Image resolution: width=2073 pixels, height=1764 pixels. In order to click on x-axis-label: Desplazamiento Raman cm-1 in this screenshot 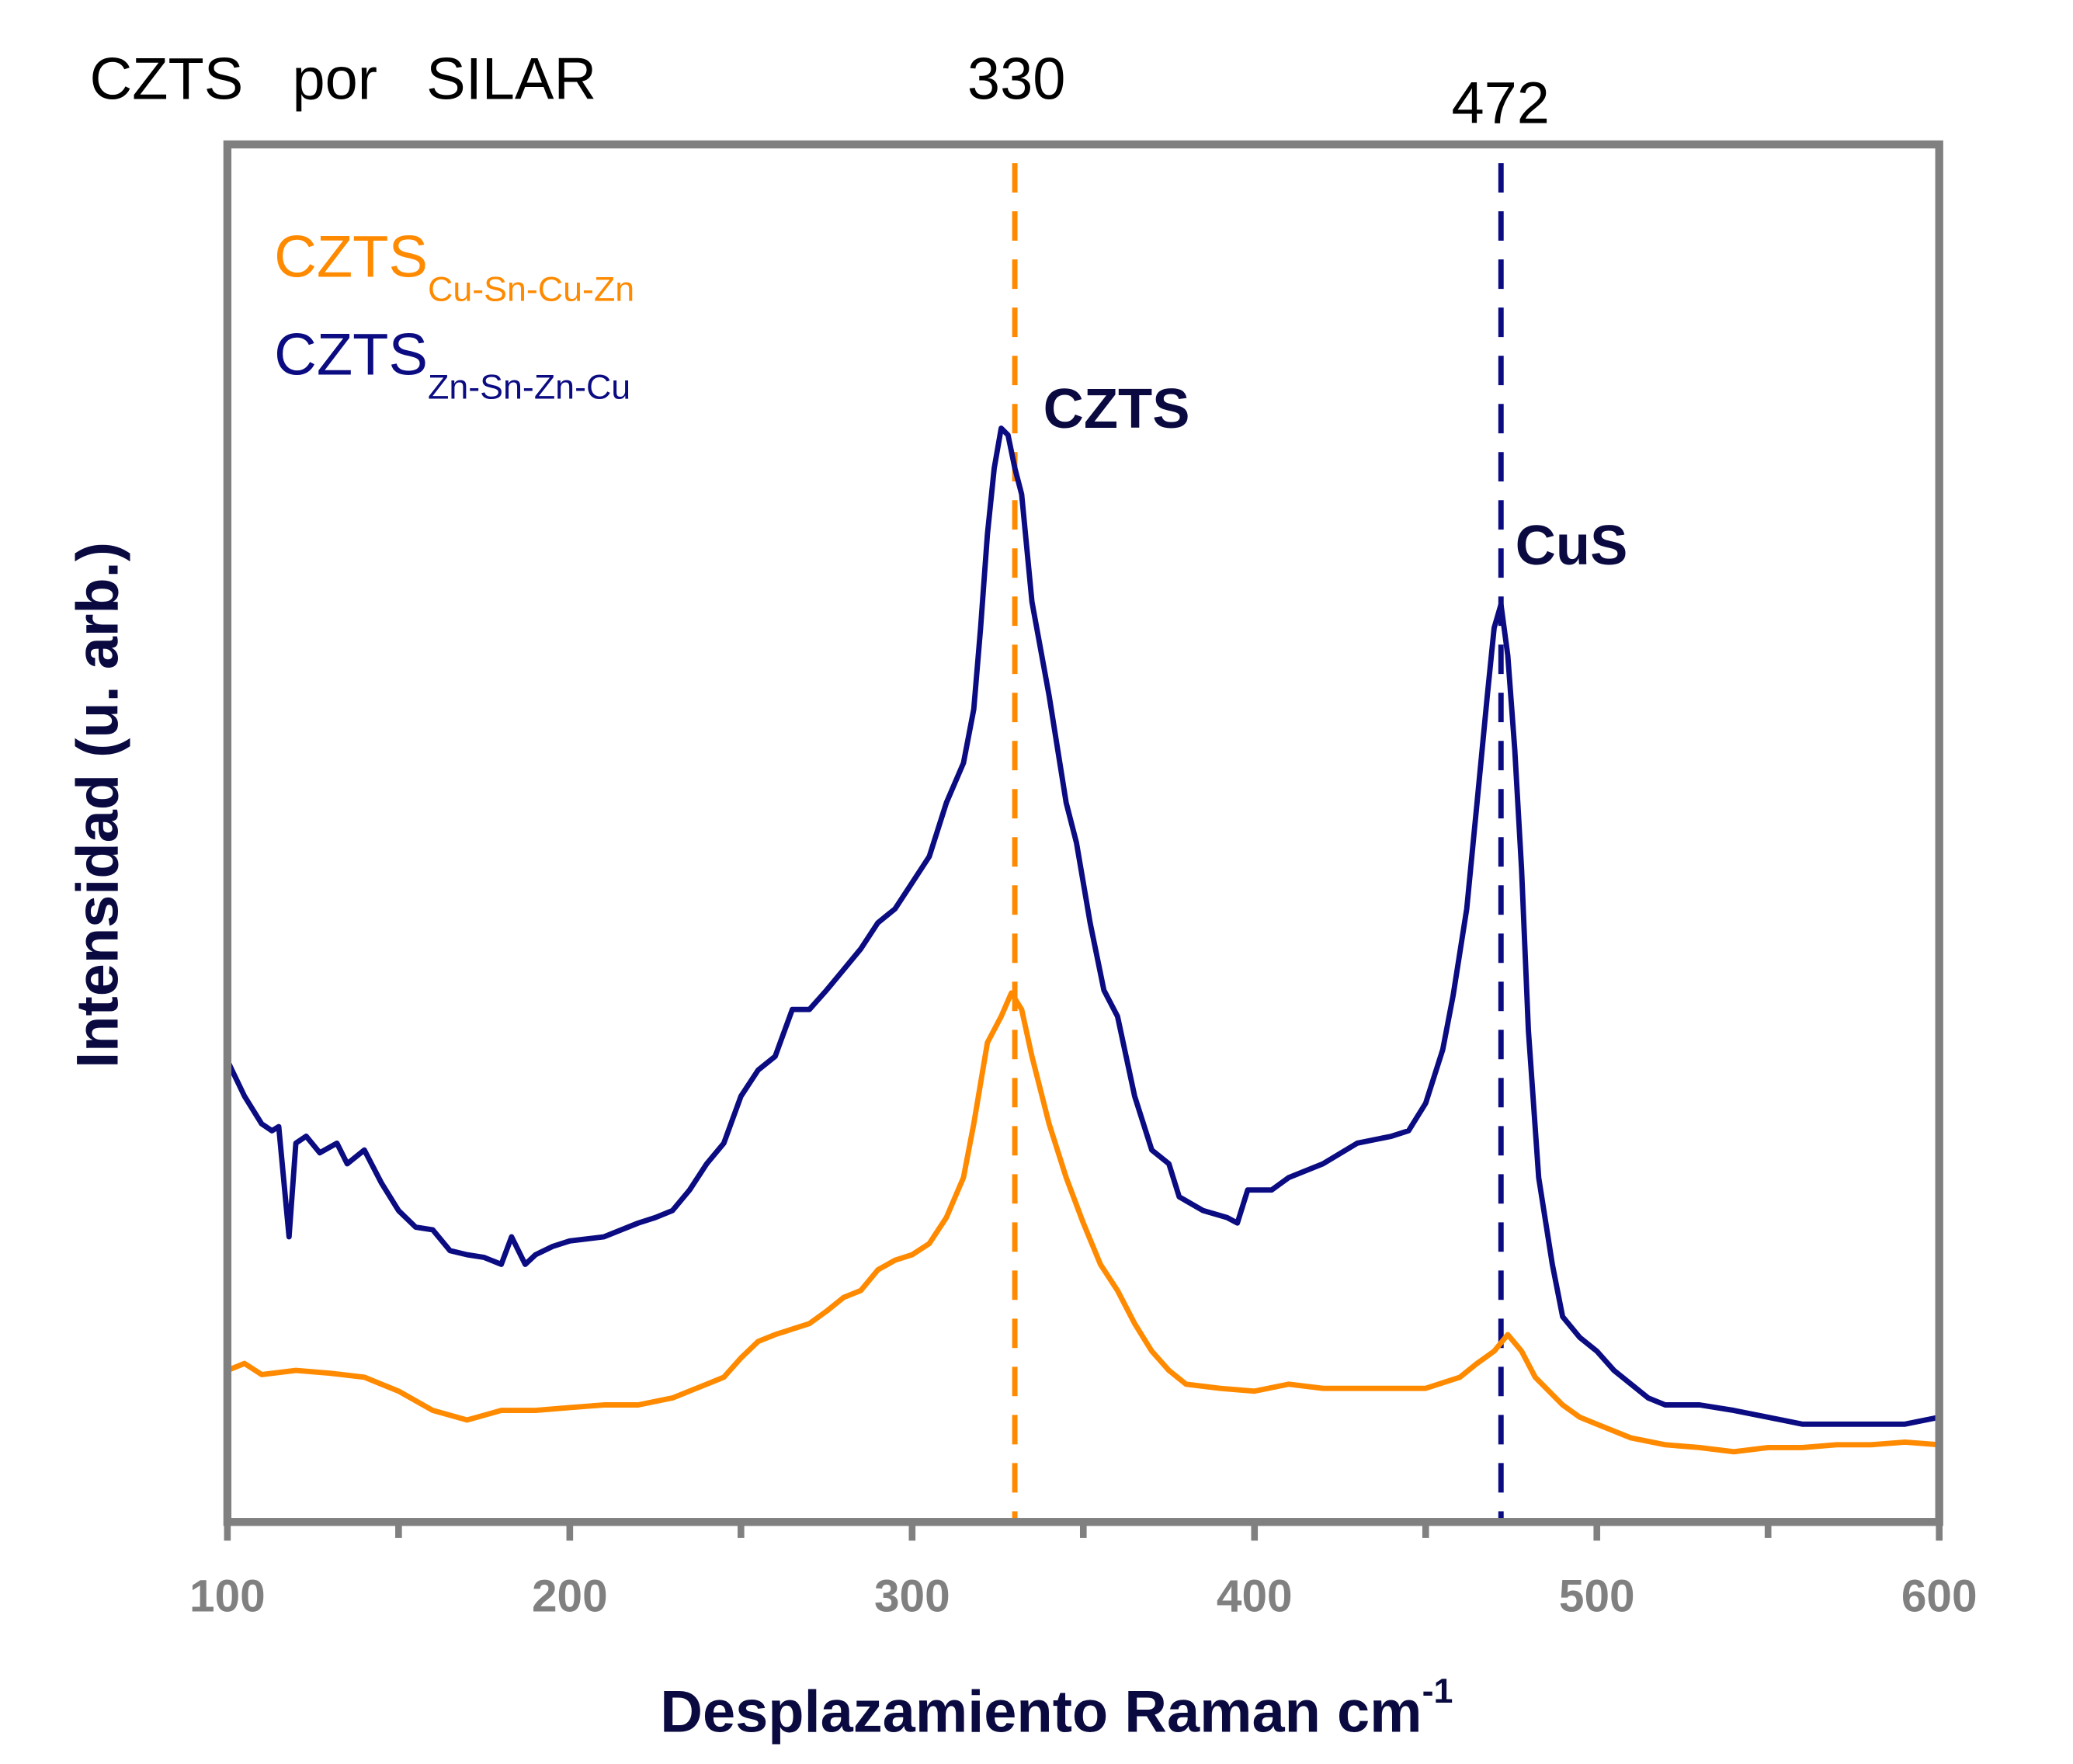, I will do `click(1056, 1708)`.